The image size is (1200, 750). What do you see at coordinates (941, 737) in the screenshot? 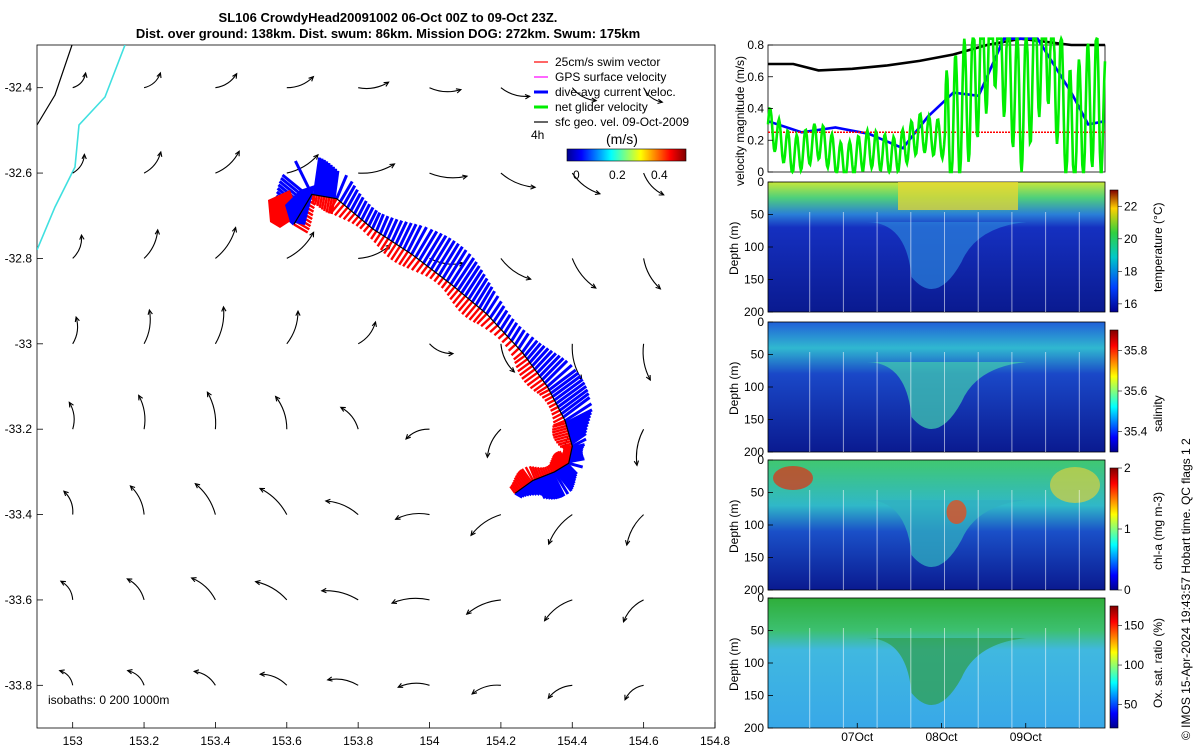
I see `time-tick-label: 08Oct` at bounding box center [941, 737].